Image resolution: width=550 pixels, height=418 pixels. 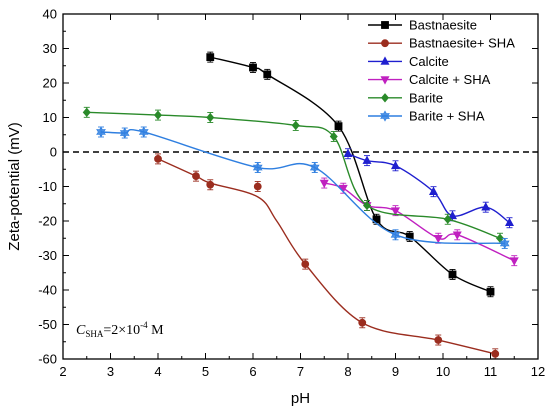 I want to click on concentration-annotation: CSHA=2×10-4 M, so click(x=120, y=329).